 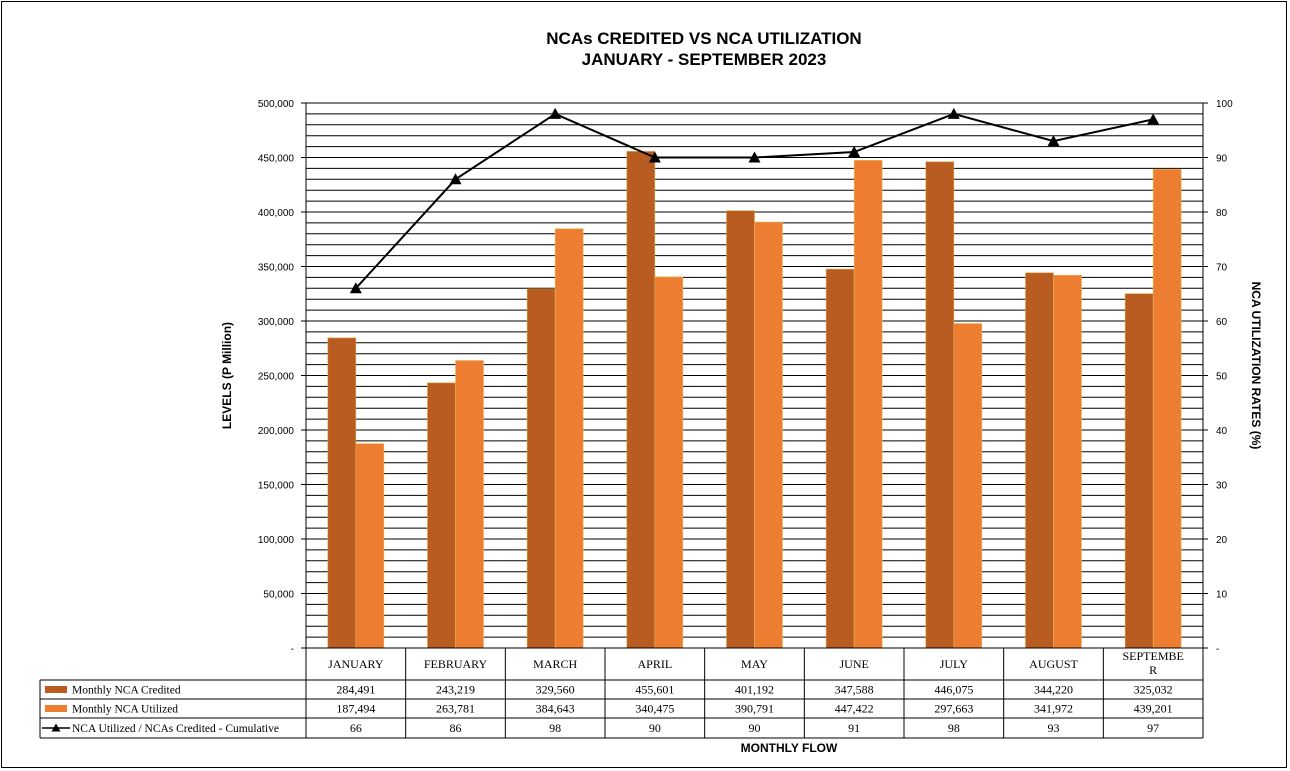 What do you see at coordinates (1222, 486) in the screenshot?
I see `y2-tick-label: 30` at bounding box center [1222, 486].